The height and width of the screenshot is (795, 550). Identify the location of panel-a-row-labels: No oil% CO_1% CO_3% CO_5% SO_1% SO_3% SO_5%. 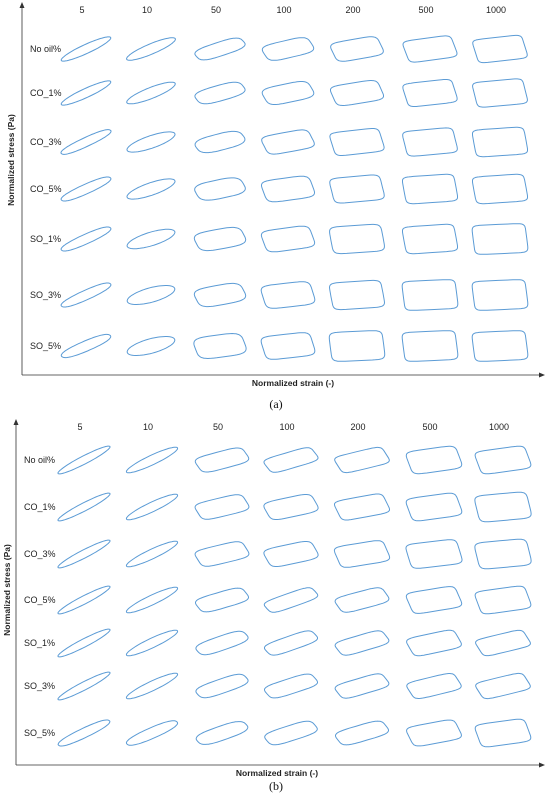
(46, 197).